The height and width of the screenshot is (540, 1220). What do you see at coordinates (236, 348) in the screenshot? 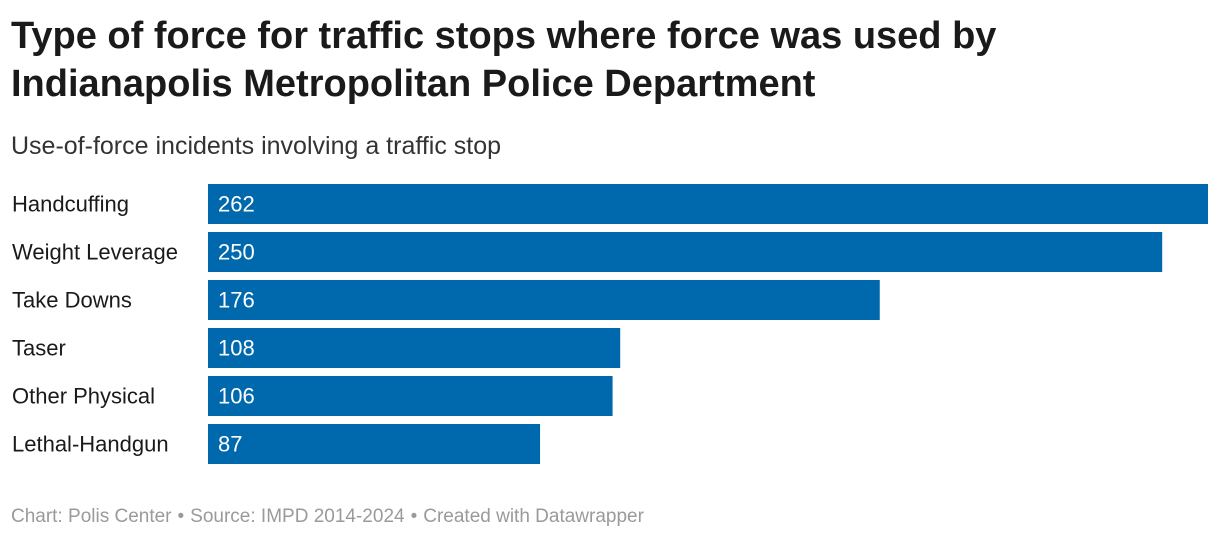
I see `value-label: 108` at bounding box center [236, 348].